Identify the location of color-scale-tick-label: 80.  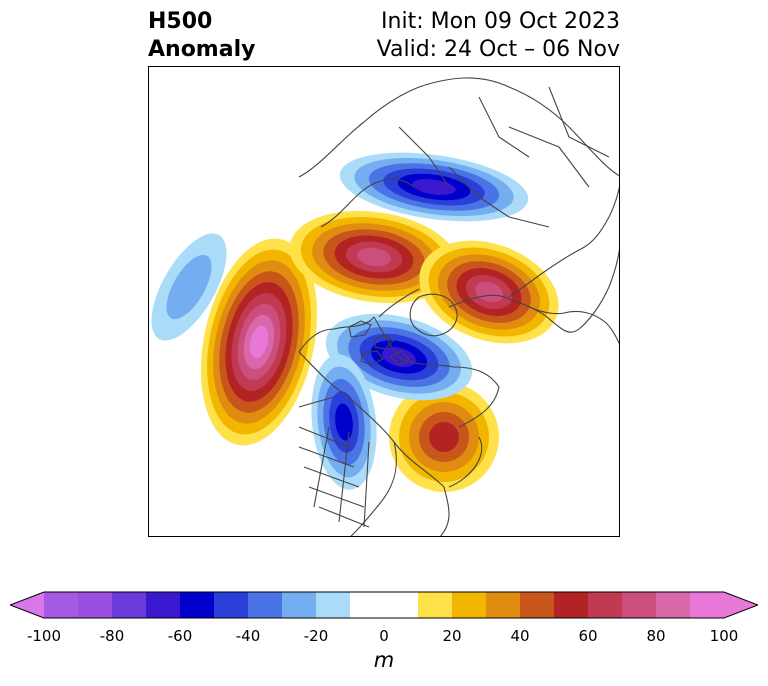
(656, 636).